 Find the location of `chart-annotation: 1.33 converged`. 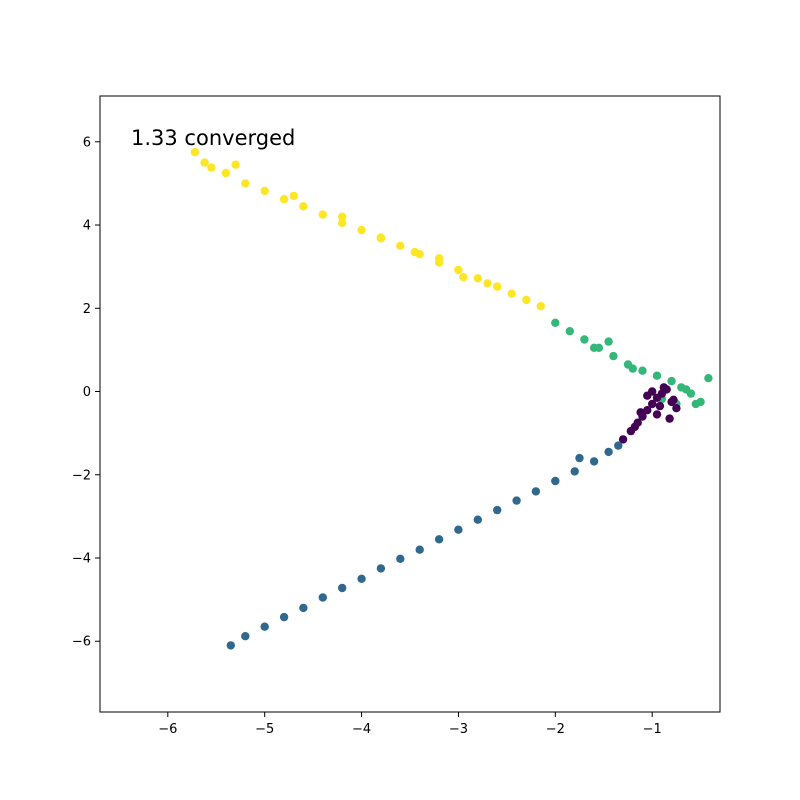

chart-annotation: 1.33 converged is located at coordinates (213, 138).